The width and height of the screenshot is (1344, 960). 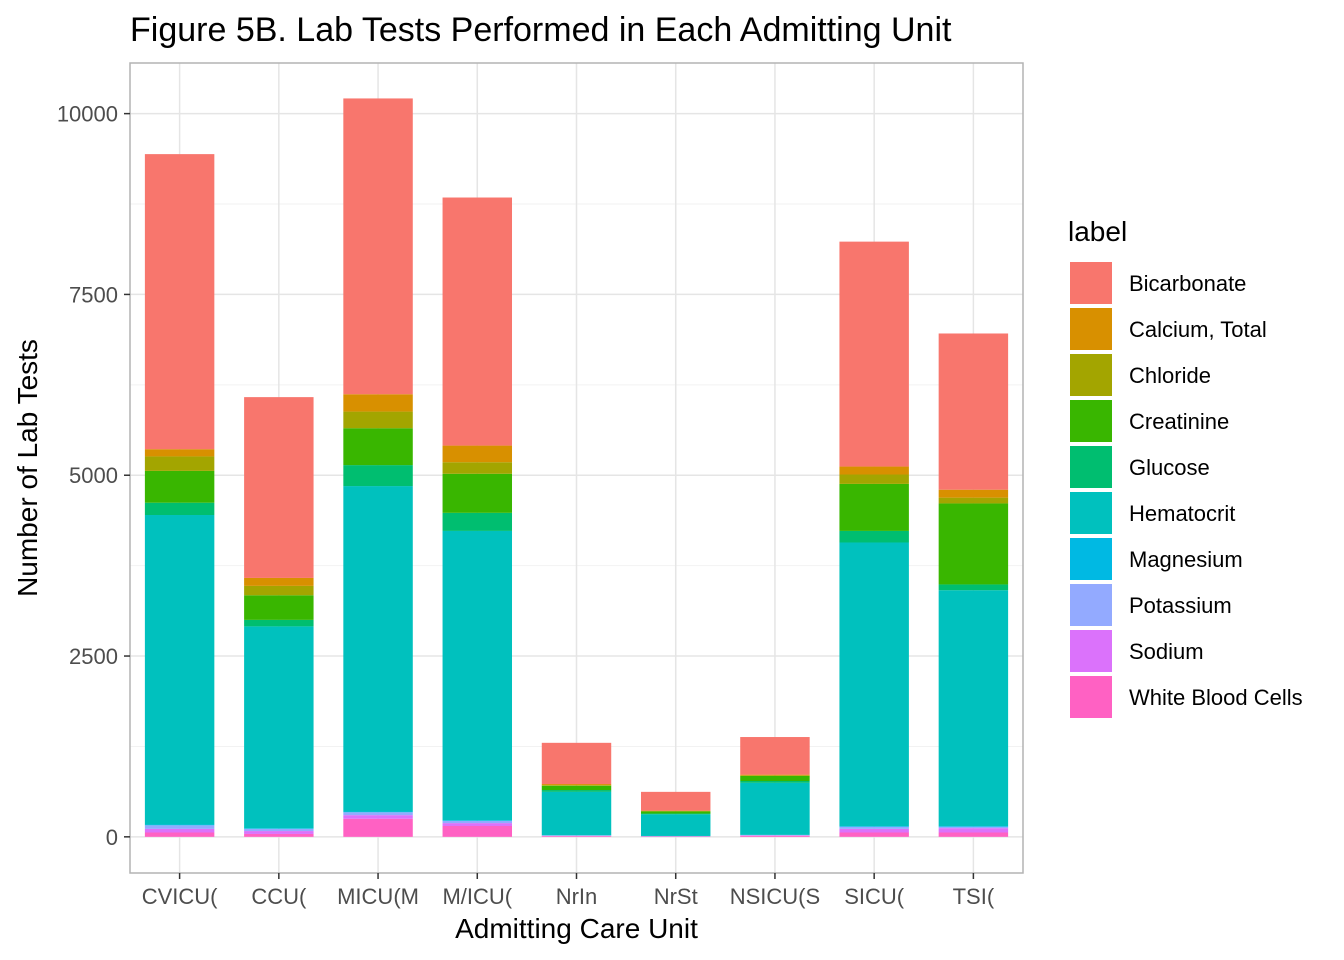 What do you see at coordinates (477, 896) in the screenshot?
I see `x-tick-label: M/ICU(` at bounding box center [477, 896].